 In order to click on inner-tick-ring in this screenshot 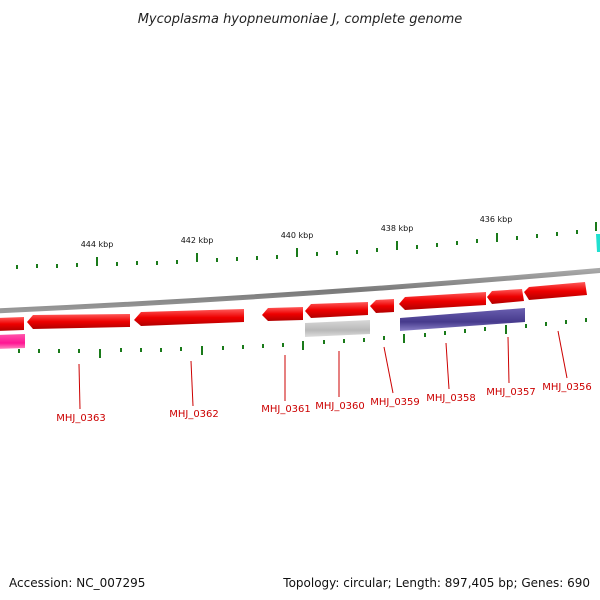, I will do `click(302, 338)`.